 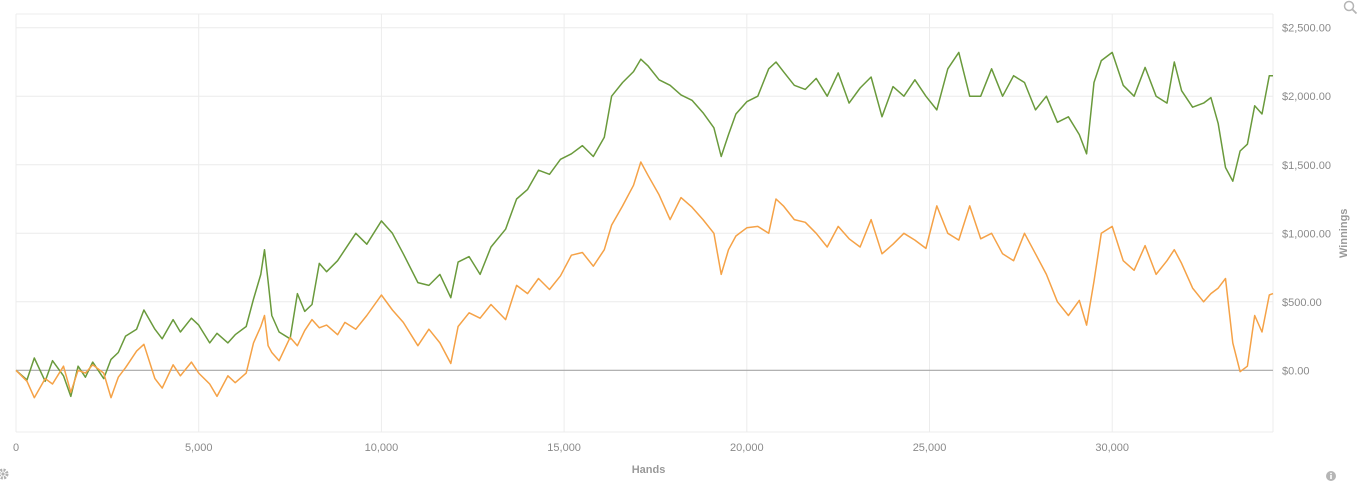 I want to click on y-tick-label: $2,500.00, so click(x=1306, y=29).